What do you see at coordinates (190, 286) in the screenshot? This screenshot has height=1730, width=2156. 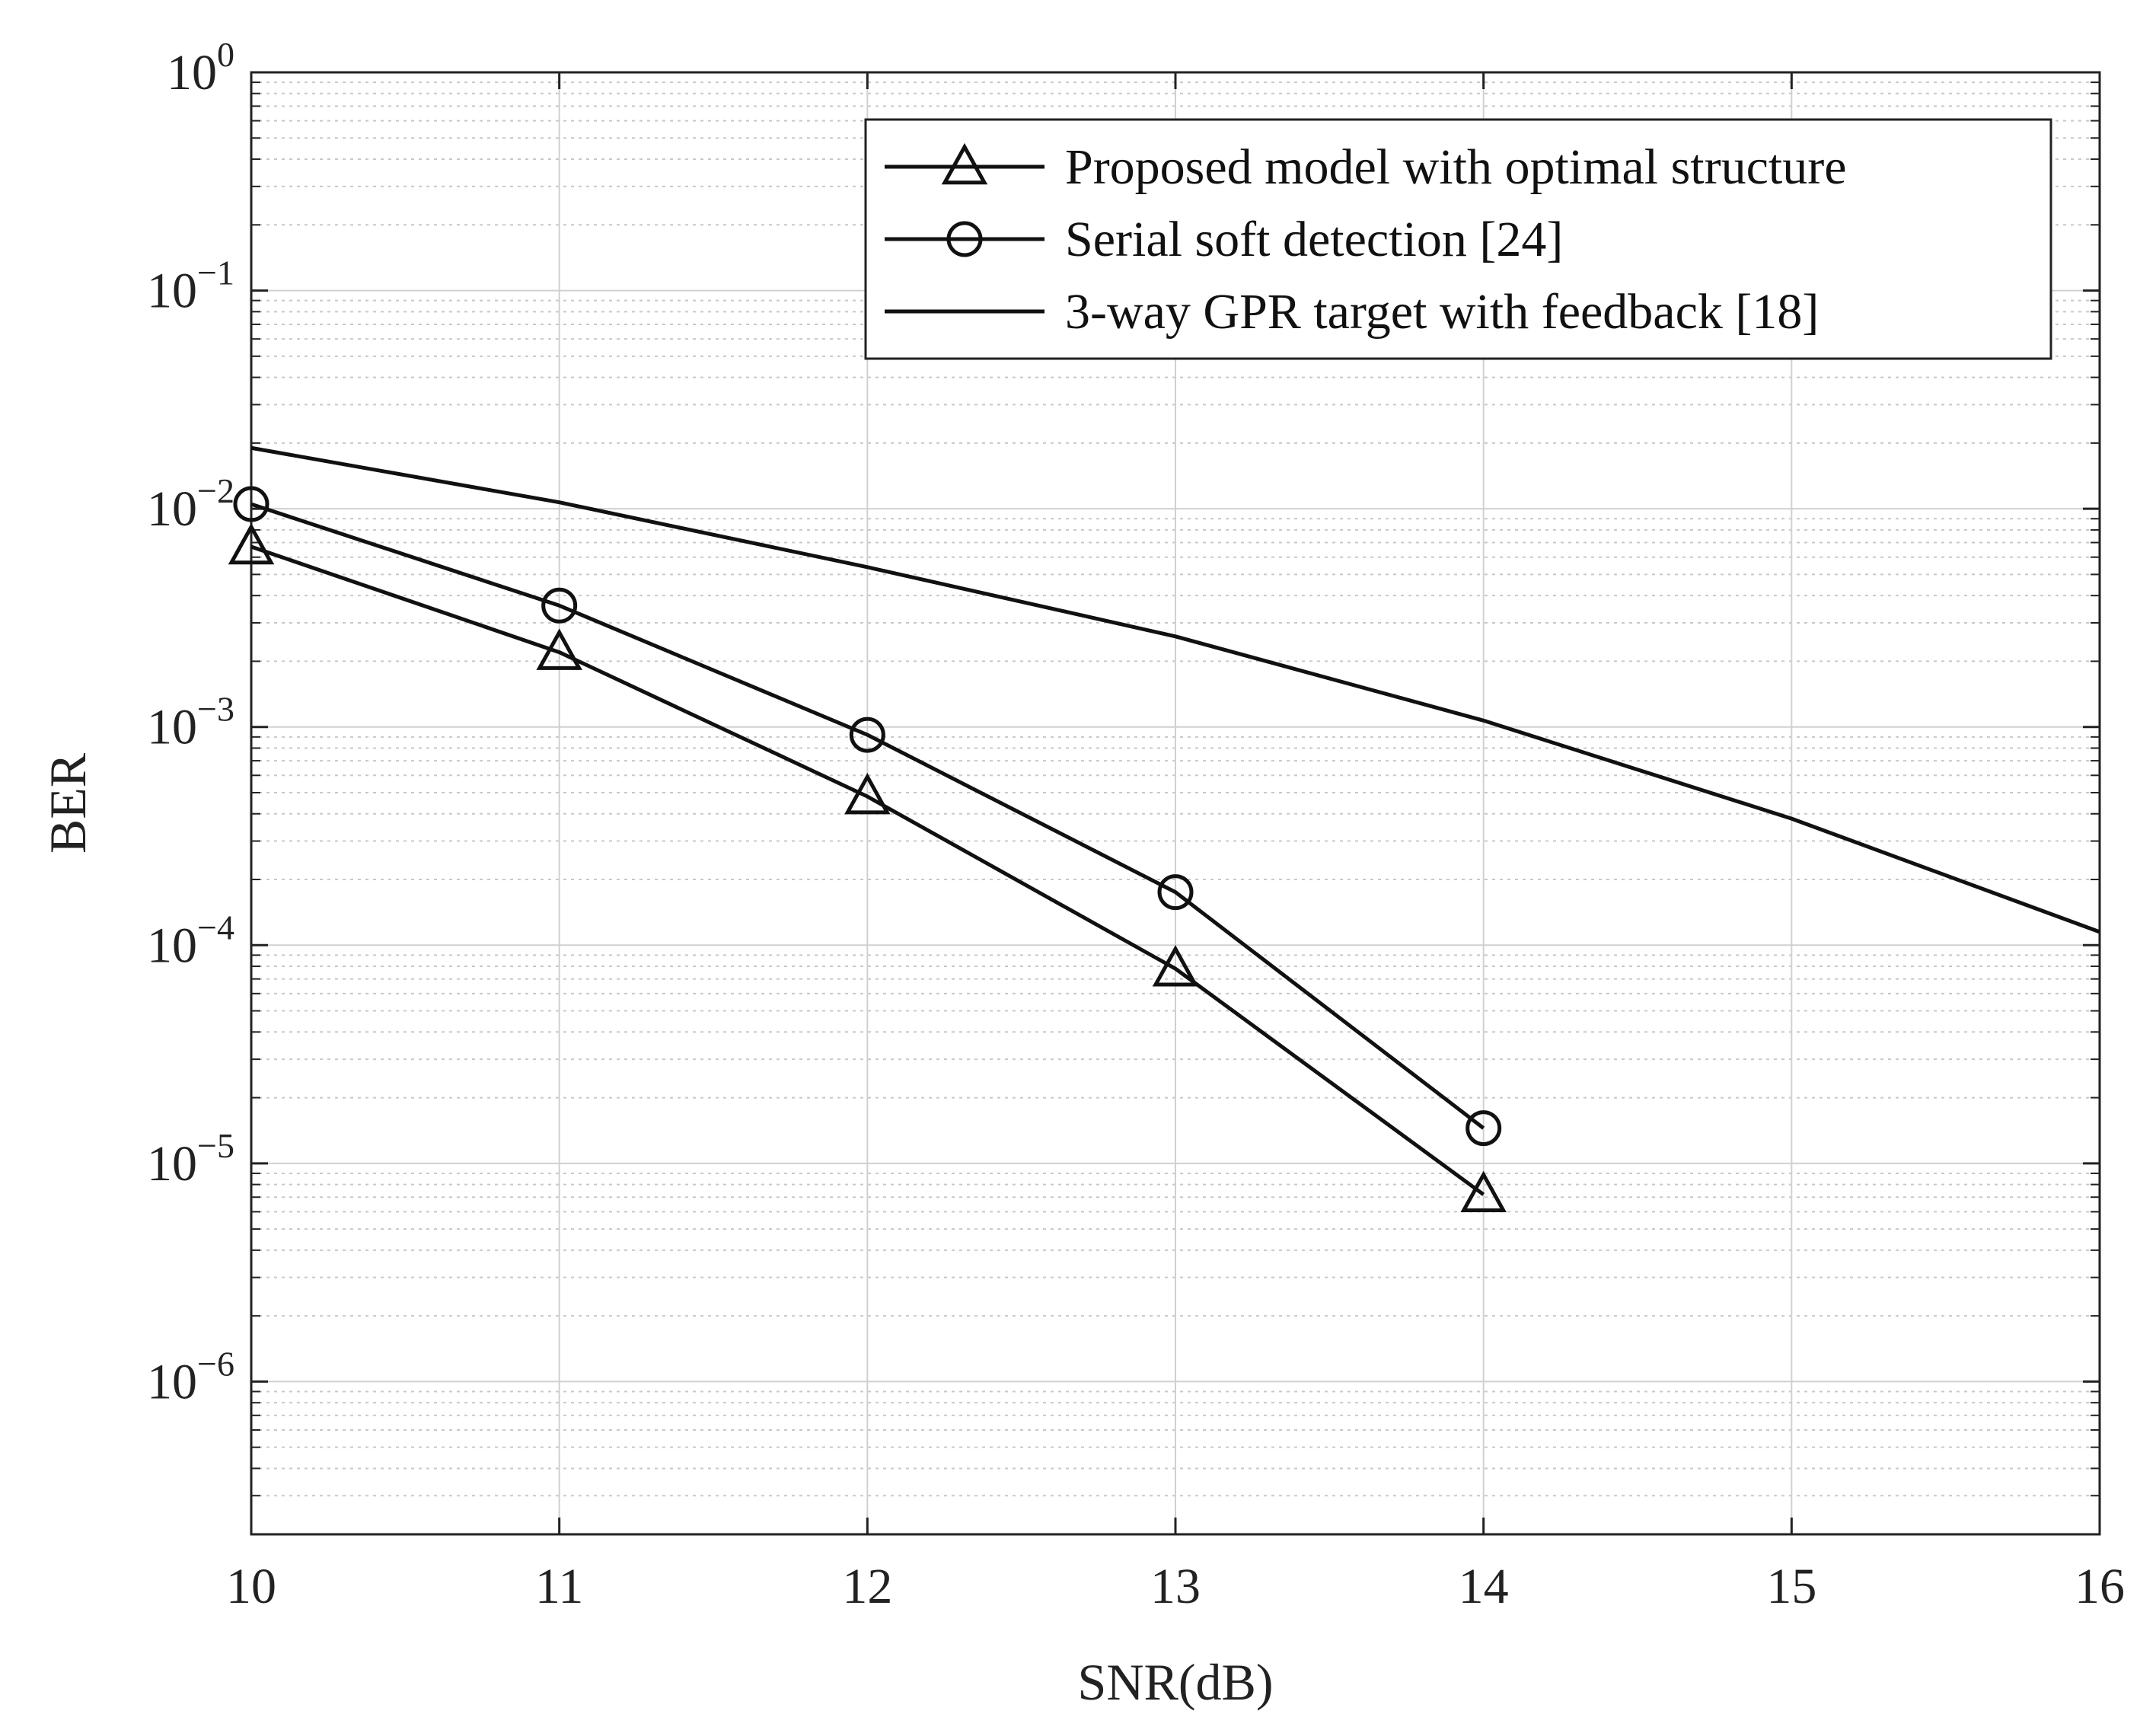 I see `y-tick-label: 10⁻¹` at bounding box center [190, 286].